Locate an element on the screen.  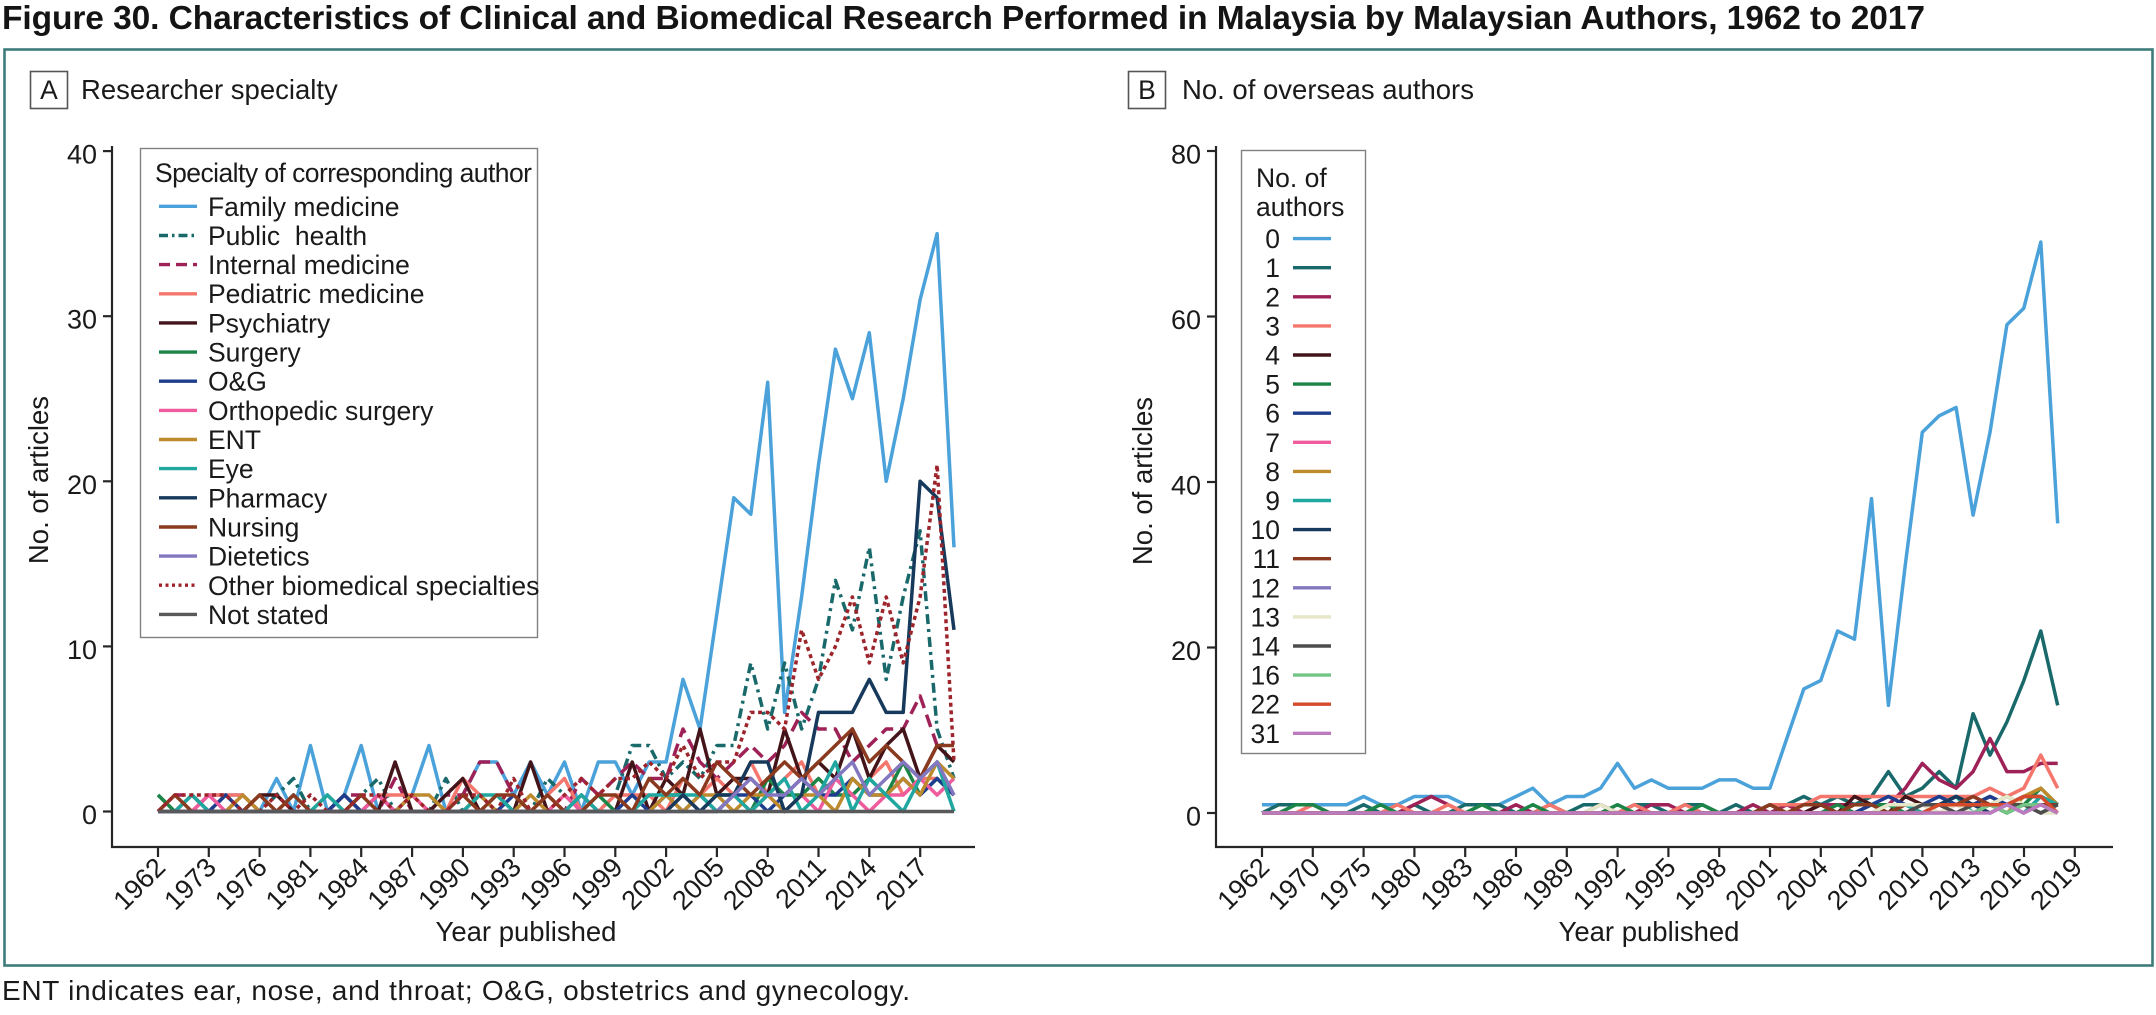
svg-text: Researcher specialty is located at coordinates (209, 89).